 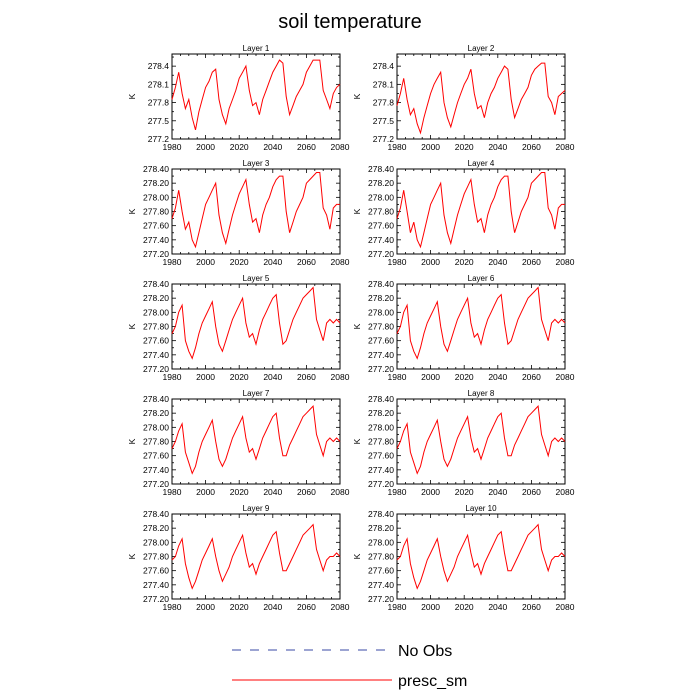 I want to click on panel-title: Layer 1, so click(x=256, y=48).